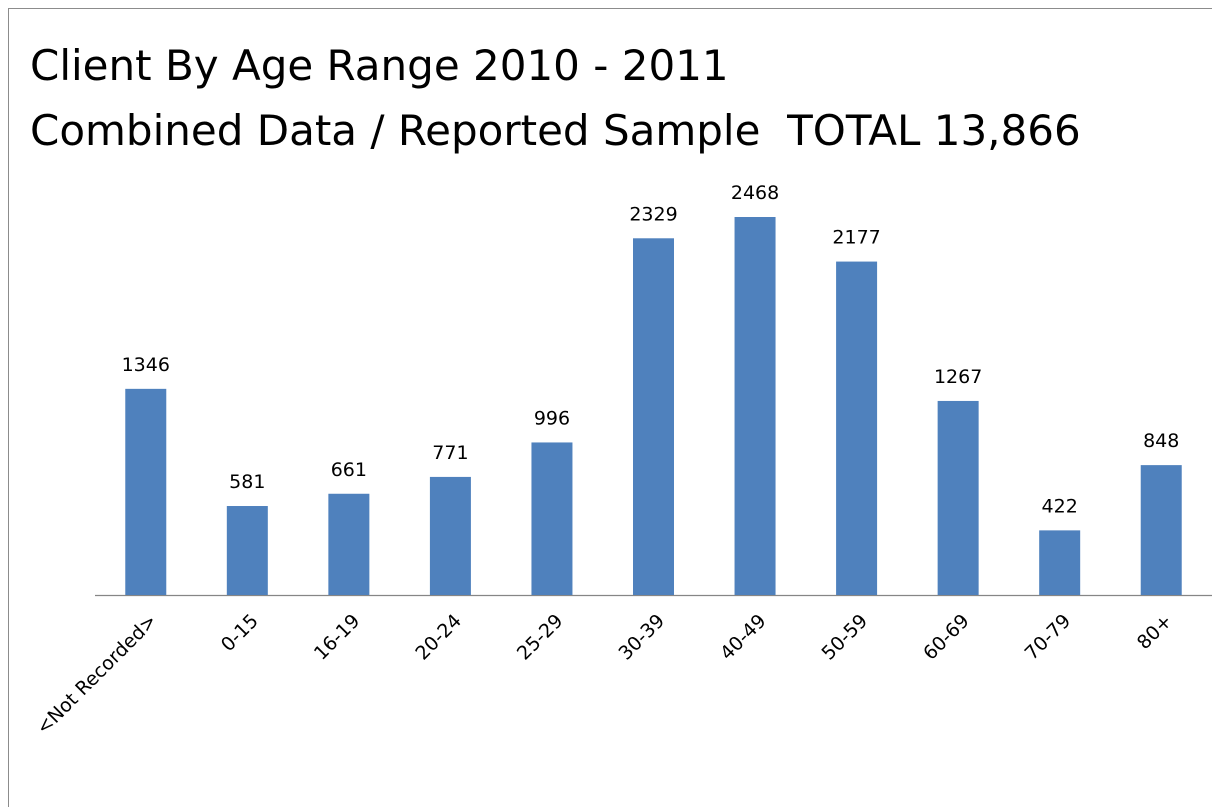 The width and height of the screenshot is (1212, 807). I want to click on data-label: 2329, so click(653, 214).